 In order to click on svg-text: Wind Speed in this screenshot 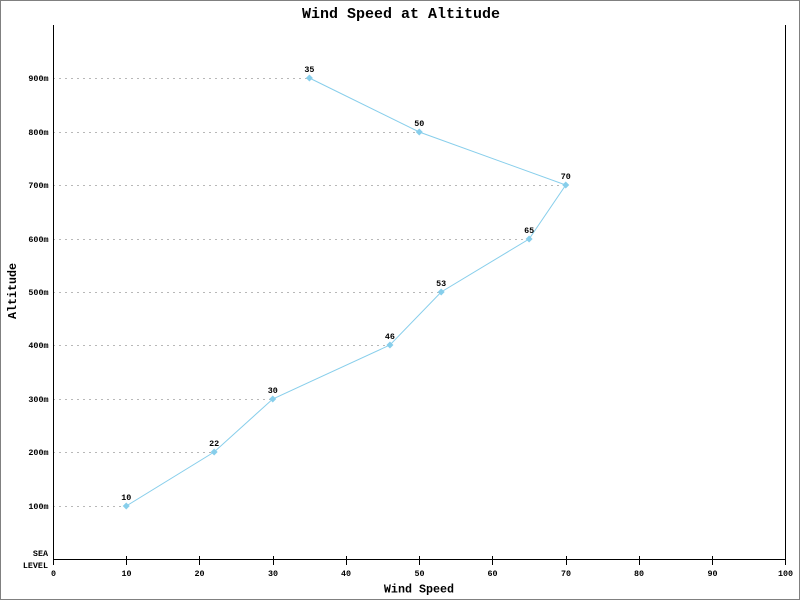, I will do `click(419, 590)`.